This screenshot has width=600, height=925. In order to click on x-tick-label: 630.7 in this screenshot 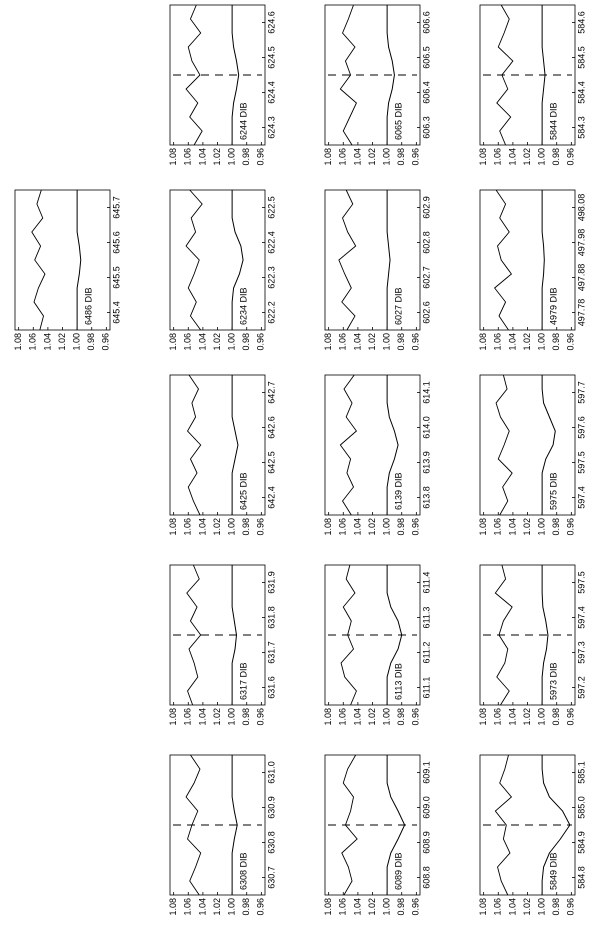, I will do `click(271, 877)`.